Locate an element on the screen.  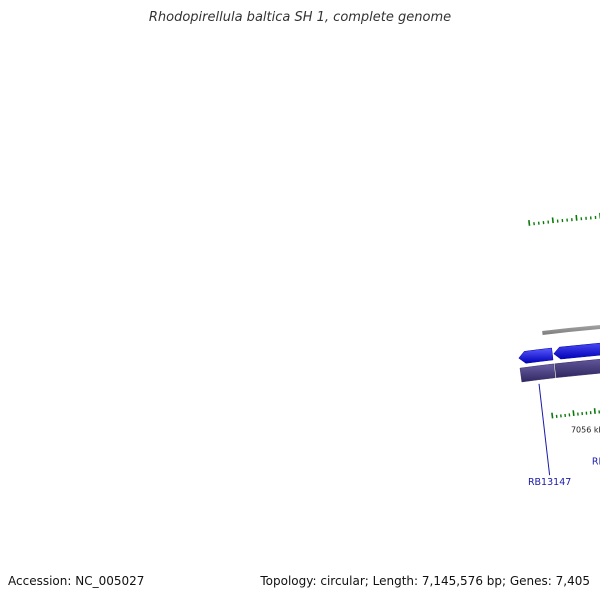
feature-label-rb13147: RB13147 is located at coordinates (549, 482).